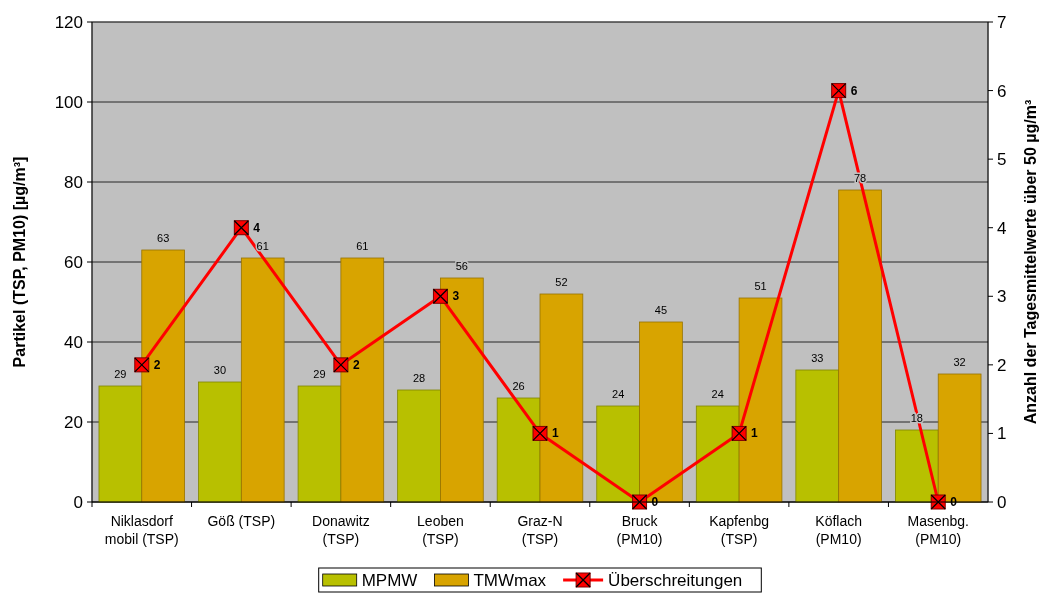 This screenshot has height=594, width=1048. I want to click on data-label: 32, so click(959, 362).